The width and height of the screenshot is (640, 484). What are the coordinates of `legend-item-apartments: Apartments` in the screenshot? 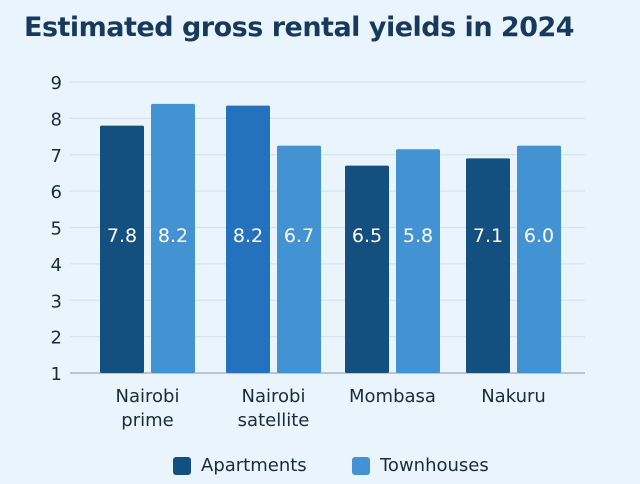 It's located at (240, 465).